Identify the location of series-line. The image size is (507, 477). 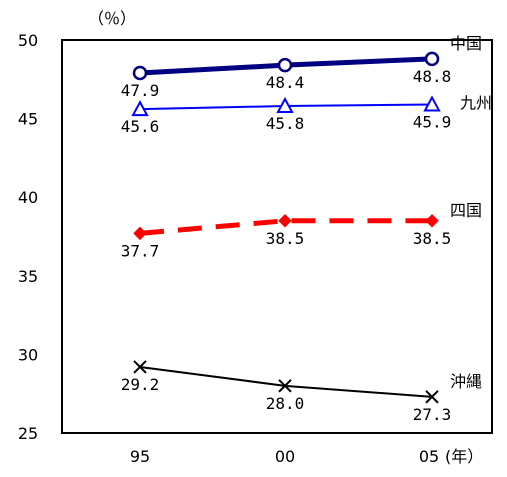
(285, 227).